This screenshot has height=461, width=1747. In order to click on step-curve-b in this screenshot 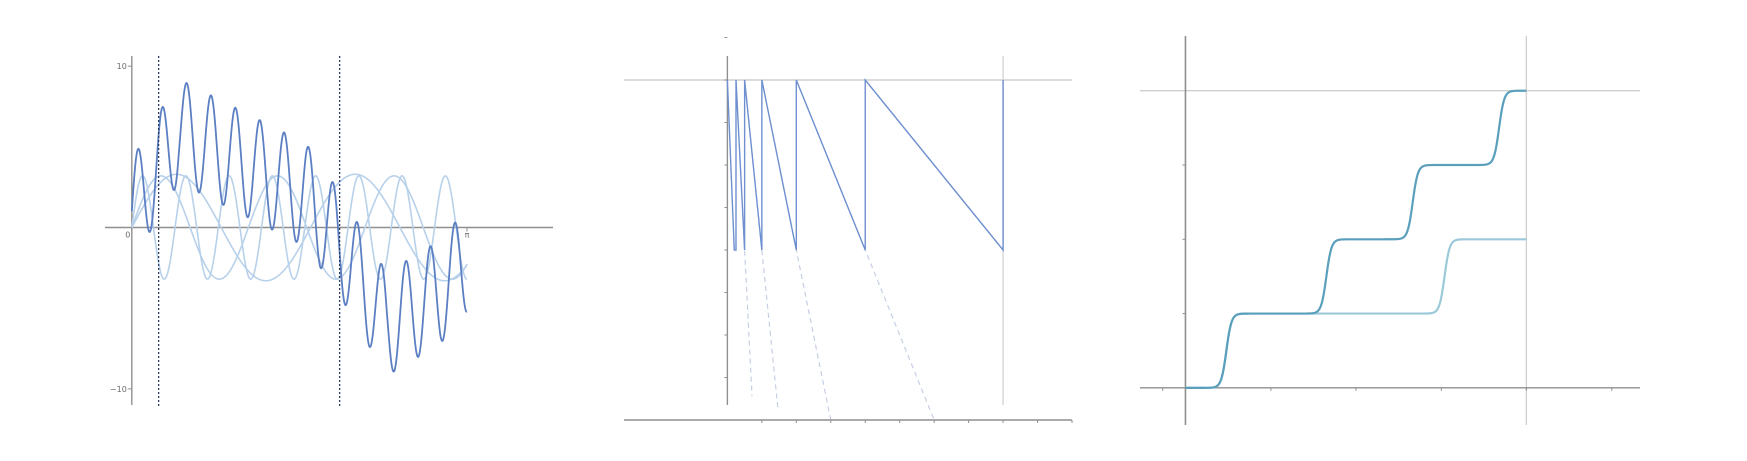, I will do `click(1356, 313)`.